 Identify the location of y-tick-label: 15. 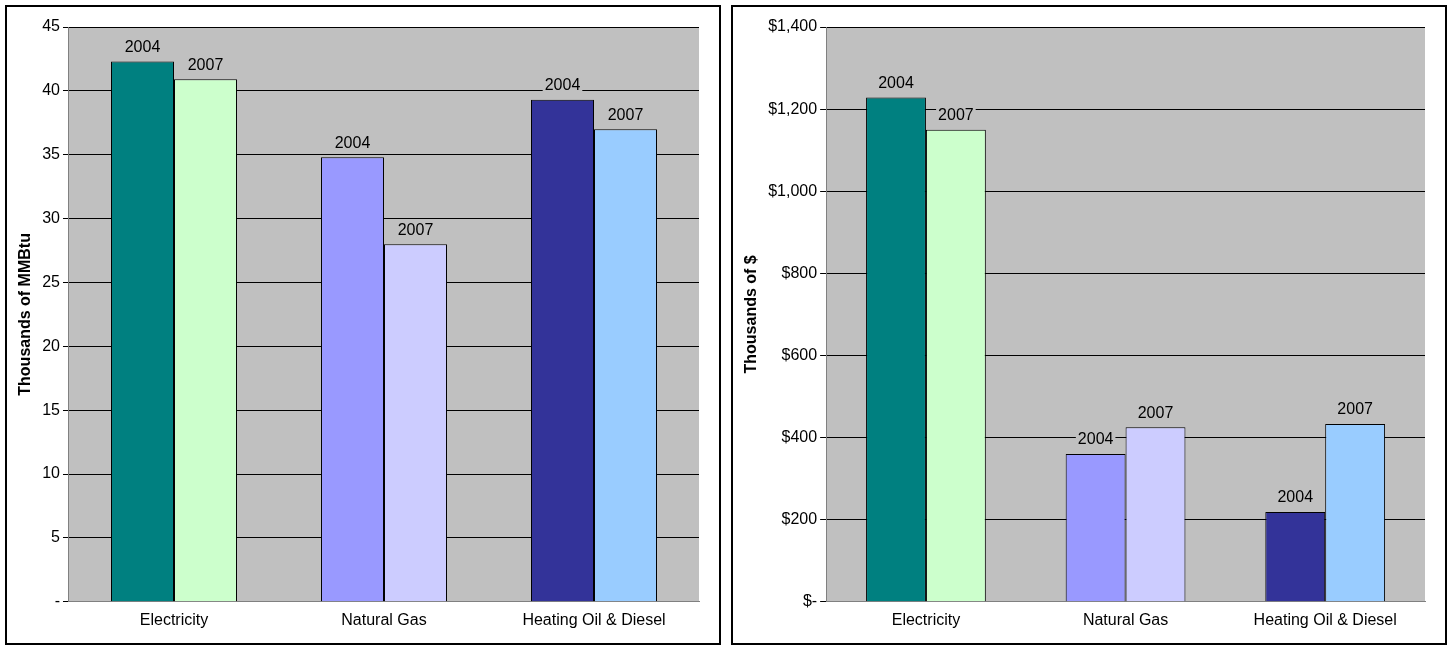
(51, 409).